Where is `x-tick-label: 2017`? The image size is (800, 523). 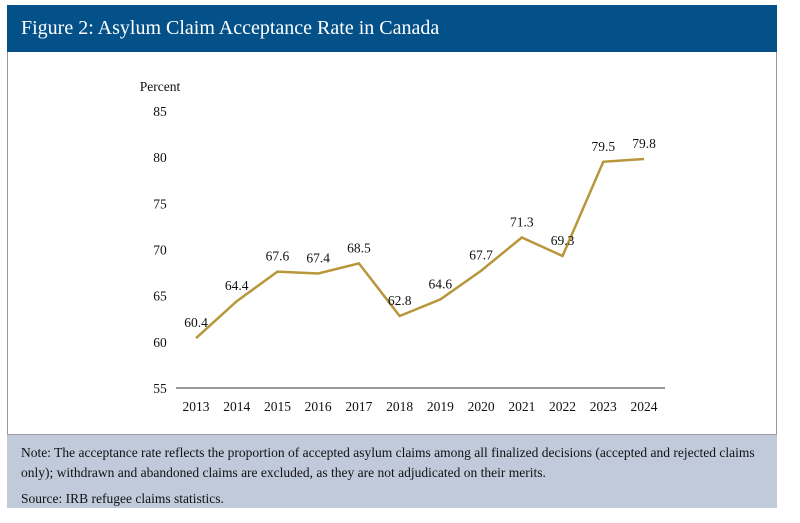
x-tick-label: 2017 is located at coordinates (358, 406).